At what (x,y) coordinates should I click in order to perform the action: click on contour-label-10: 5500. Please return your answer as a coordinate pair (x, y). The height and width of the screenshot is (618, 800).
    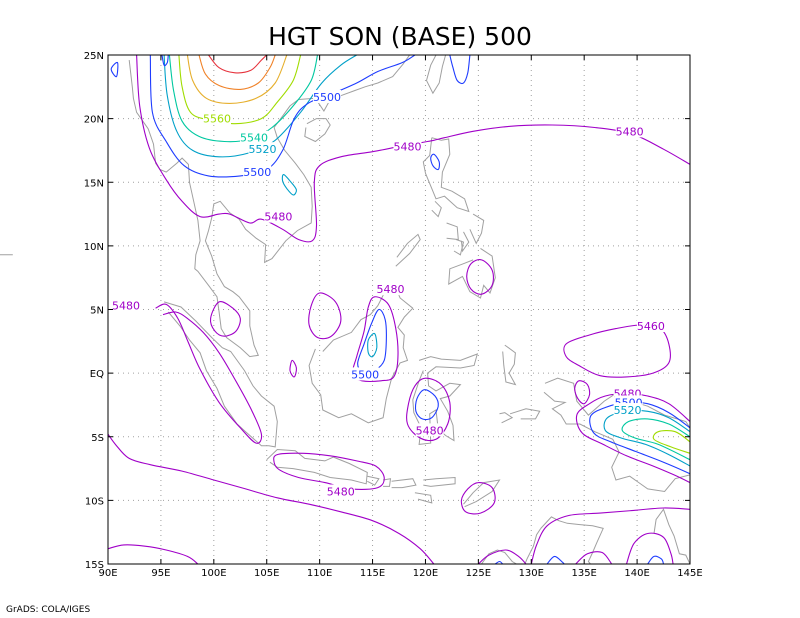
    Looking at the image, I should click on (365, 374).